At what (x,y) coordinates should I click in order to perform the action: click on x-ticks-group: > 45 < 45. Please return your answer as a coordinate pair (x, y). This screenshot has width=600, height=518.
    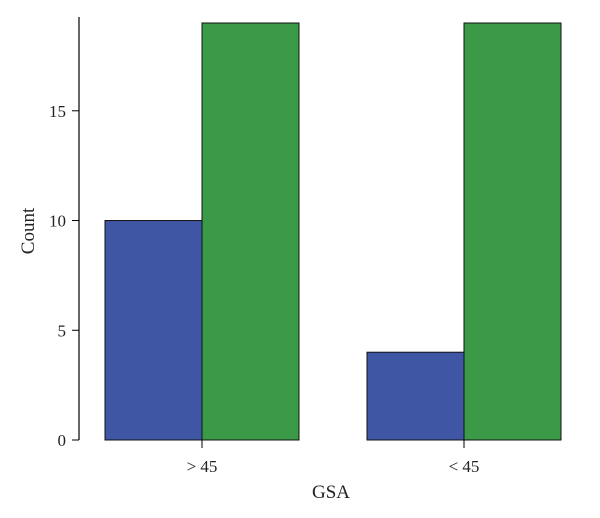
    Looking at the image, I should click on (333, 458).